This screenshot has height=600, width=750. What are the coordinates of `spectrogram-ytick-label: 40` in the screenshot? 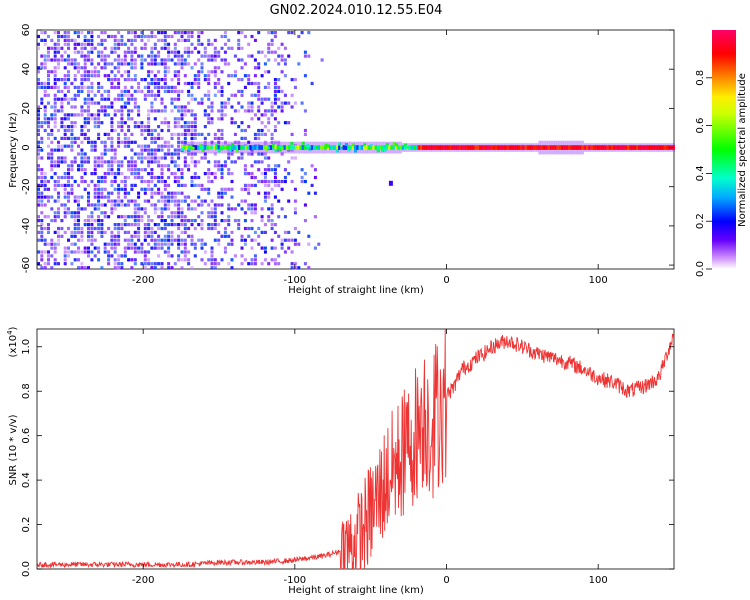 It's located at (26, 69).